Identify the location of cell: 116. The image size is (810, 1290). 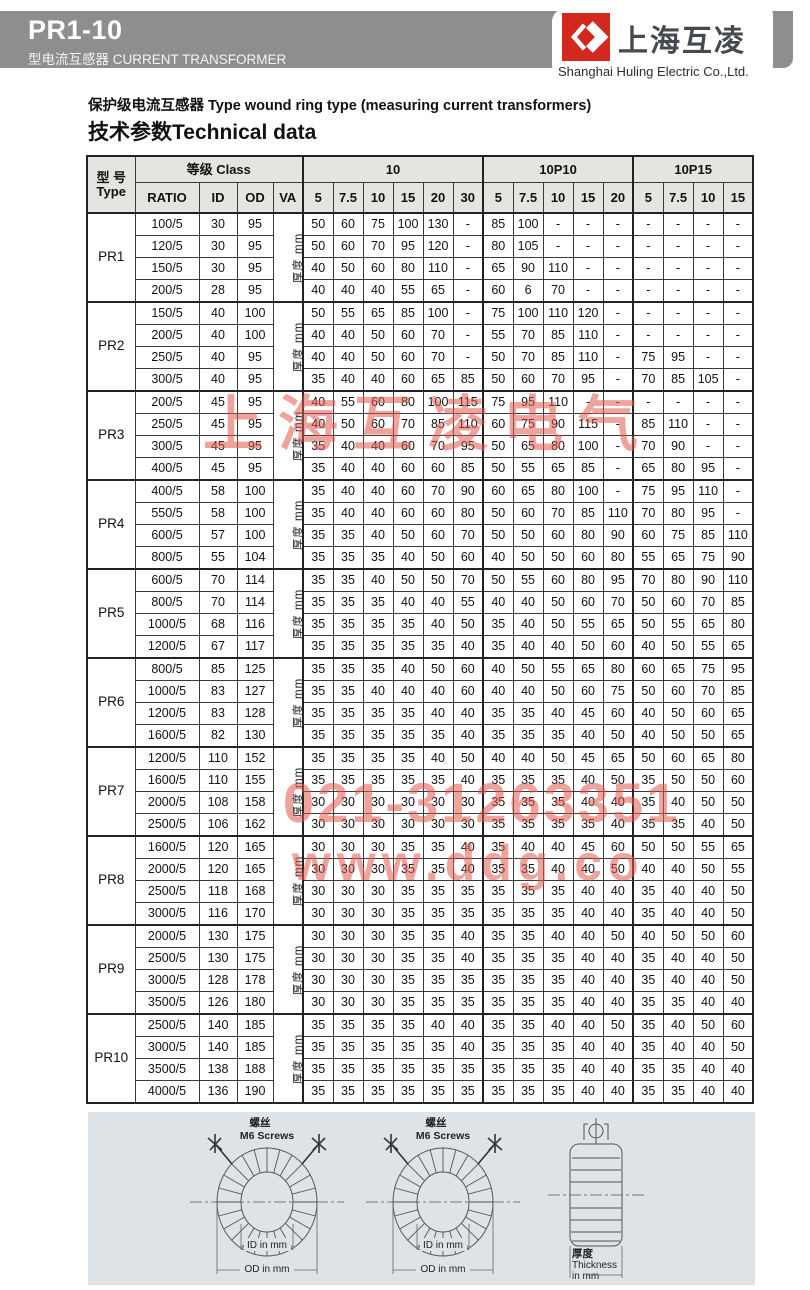
(255, 624).